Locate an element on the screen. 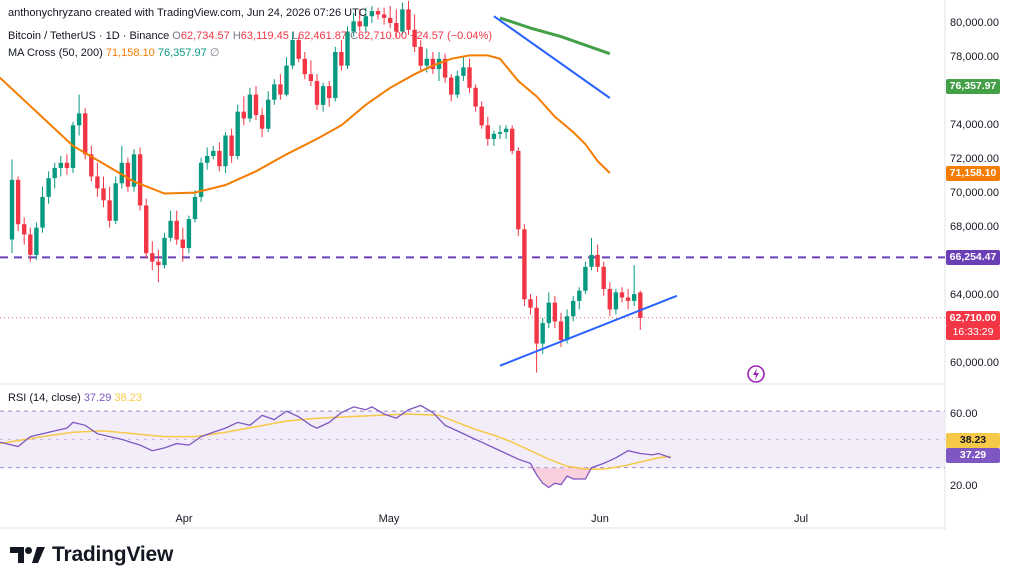 The image size is (1024, 581). brand-logo: TradingView is located at coordinates (91, 555).